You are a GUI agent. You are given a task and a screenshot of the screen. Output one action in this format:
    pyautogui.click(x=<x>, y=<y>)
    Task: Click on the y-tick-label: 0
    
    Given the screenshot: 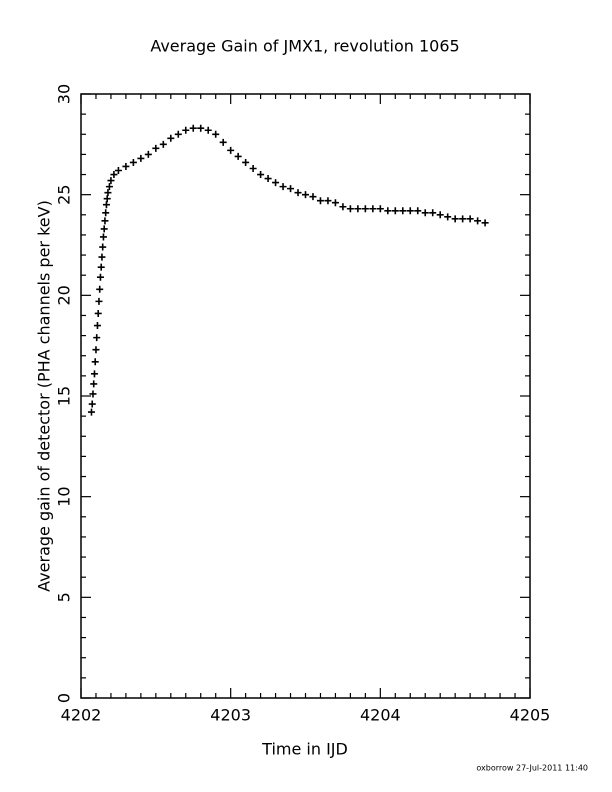 What is the action you would take?
    pyautogui.click(x=64, y=698)
    